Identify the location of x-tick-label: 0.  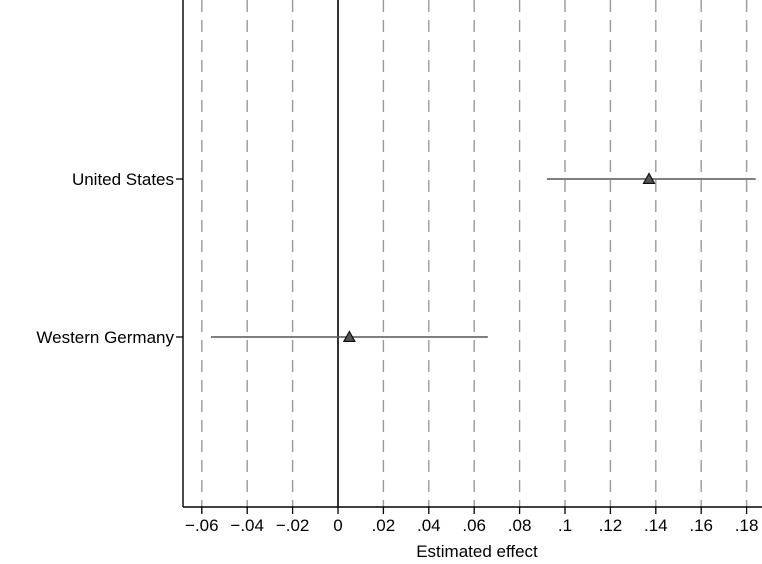
(337, 525).